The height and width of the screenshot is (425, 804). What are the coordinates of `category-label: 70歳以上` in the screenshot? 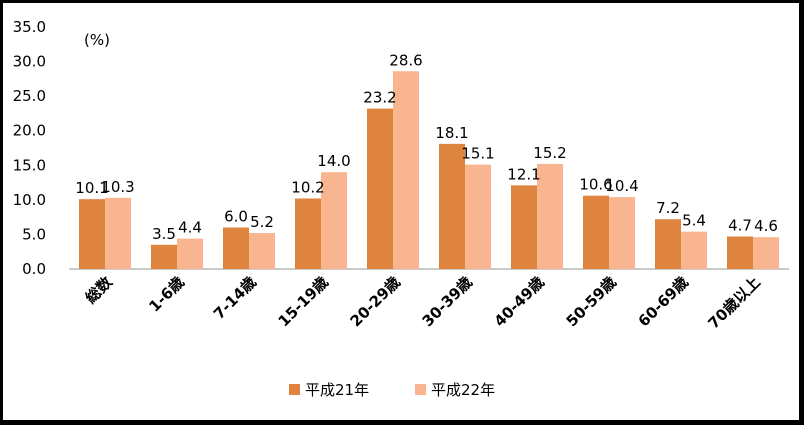 It's located at (734, 302).